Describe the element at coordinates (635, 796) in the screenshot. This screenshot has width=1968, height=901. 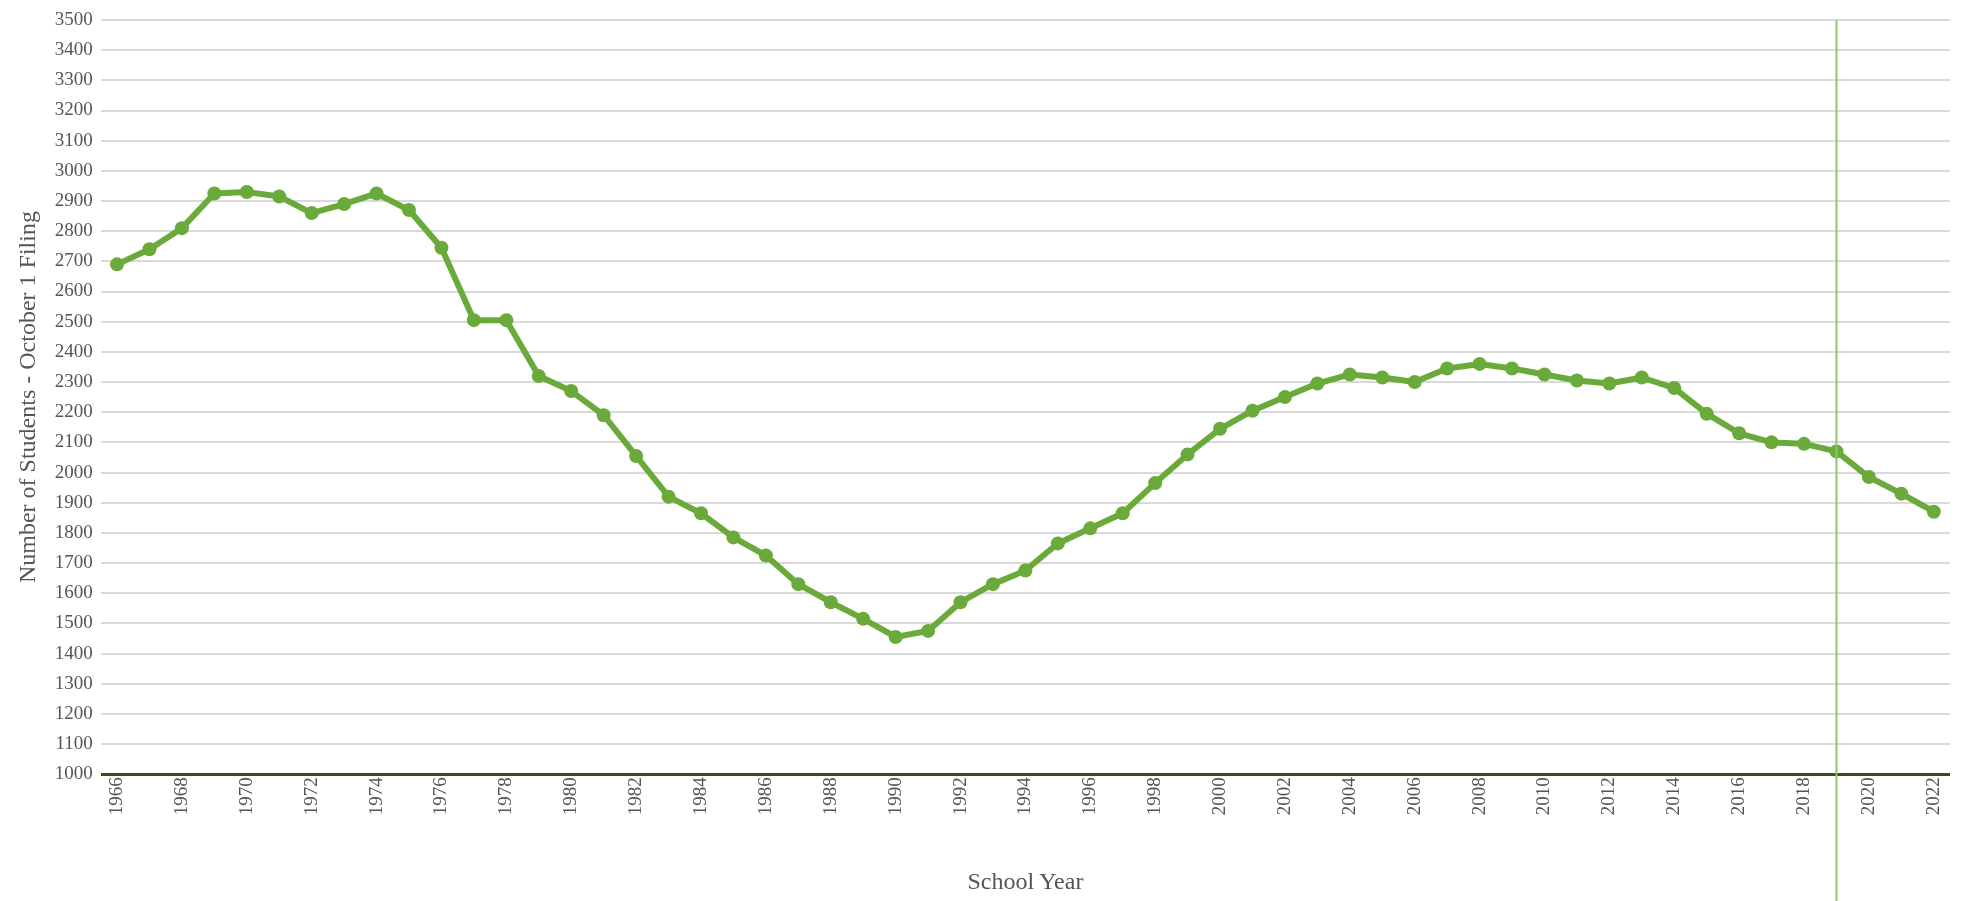
I see `x-tick-label: 1982` at that location.